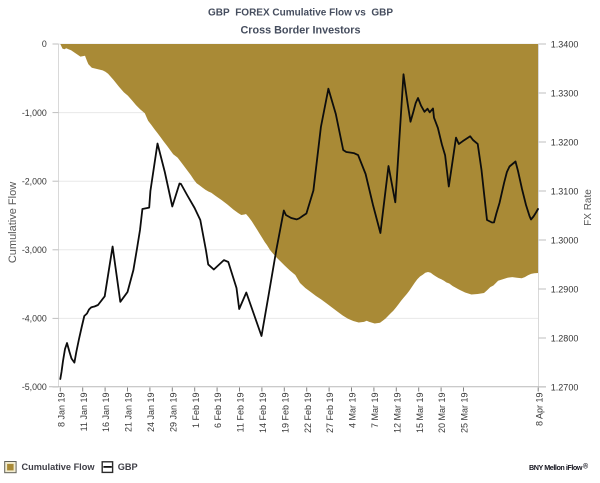 Image resolution: width=600 pixels, height=483 pixels. Describe the element at coordinates (128, 467) in the screenshot. I see `svg-text: GBP` at that location.